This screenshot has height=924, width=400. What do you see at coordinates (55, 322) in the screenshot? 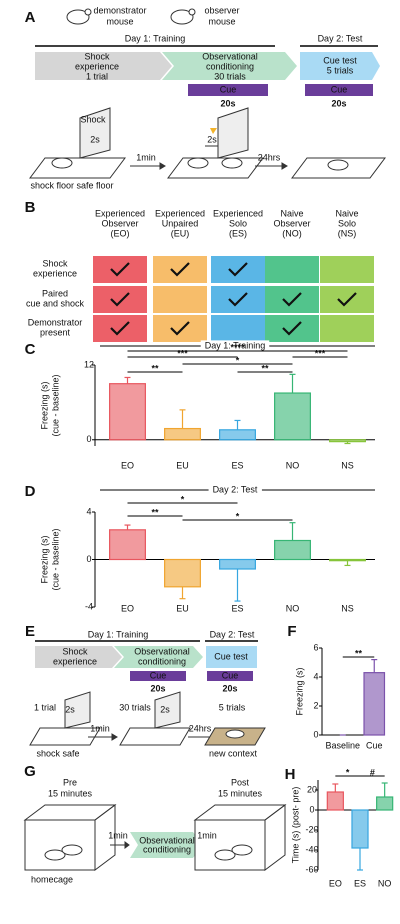
I see `row-label: Demonstrator` at bounding box center [55, 322].